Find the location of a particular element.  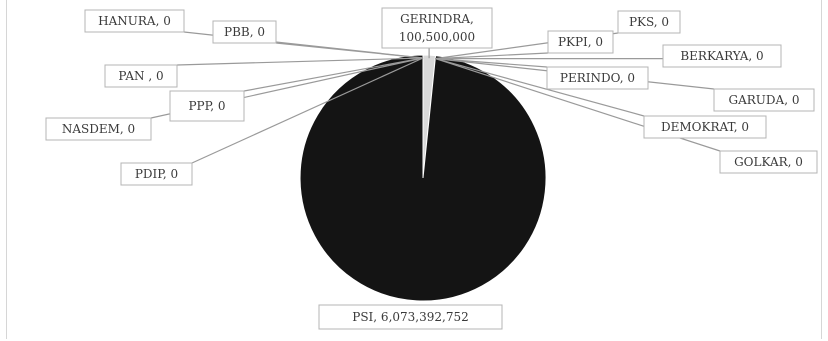

leader-line-demokrat is located at coordinates (540, 87).